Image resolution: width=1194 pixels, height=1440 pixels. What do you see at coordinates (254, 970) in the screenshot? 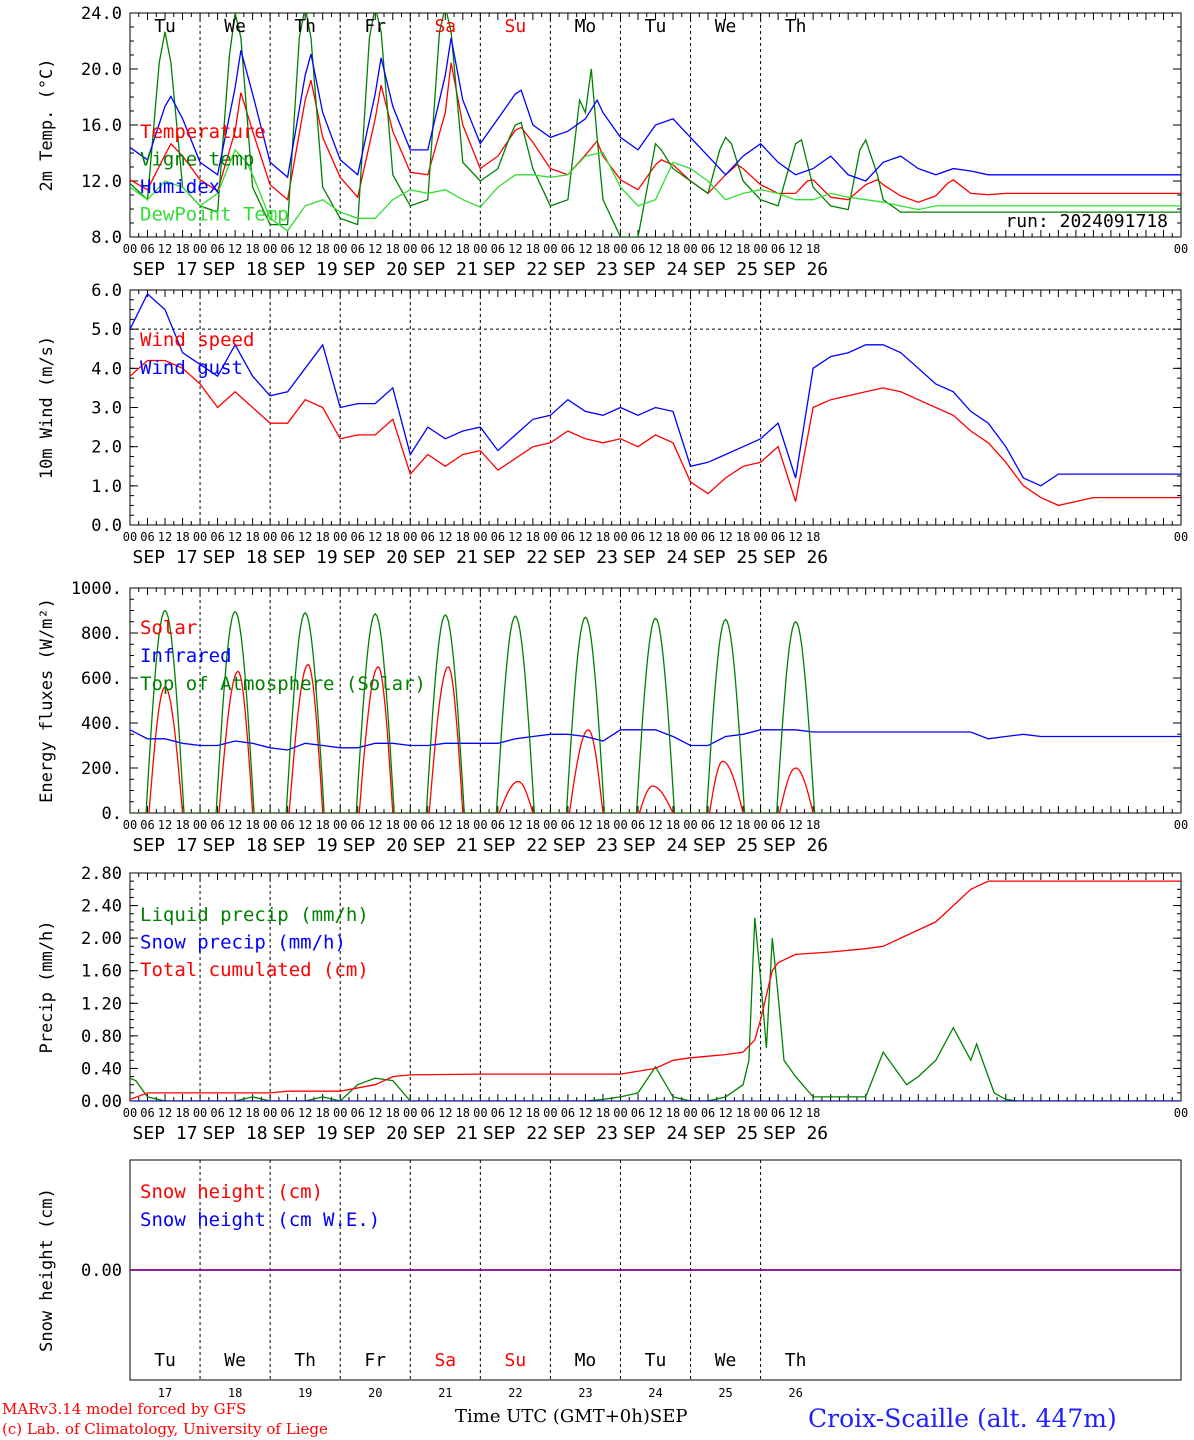
I see `legend-entry: Total cumulated (cm)` at bounding box center [254, 970].